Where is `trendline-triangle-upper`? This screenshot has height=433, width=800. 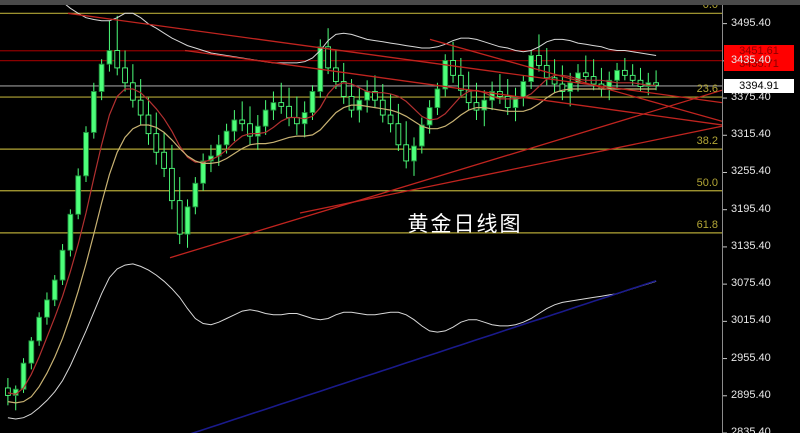
trendline-triangle-upper is located at coordinates (453, 87).